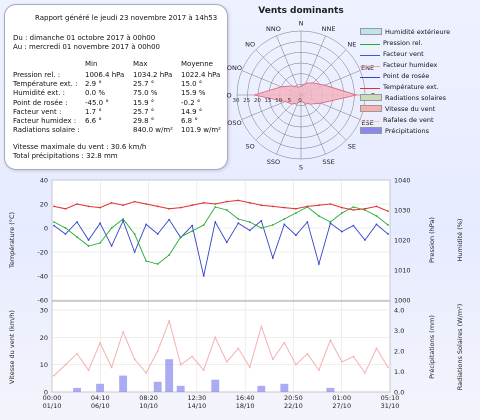 This screenshot has width=480, height=420. I want to click on x-tick-label: 20:50 22/10, so click(293, 402).